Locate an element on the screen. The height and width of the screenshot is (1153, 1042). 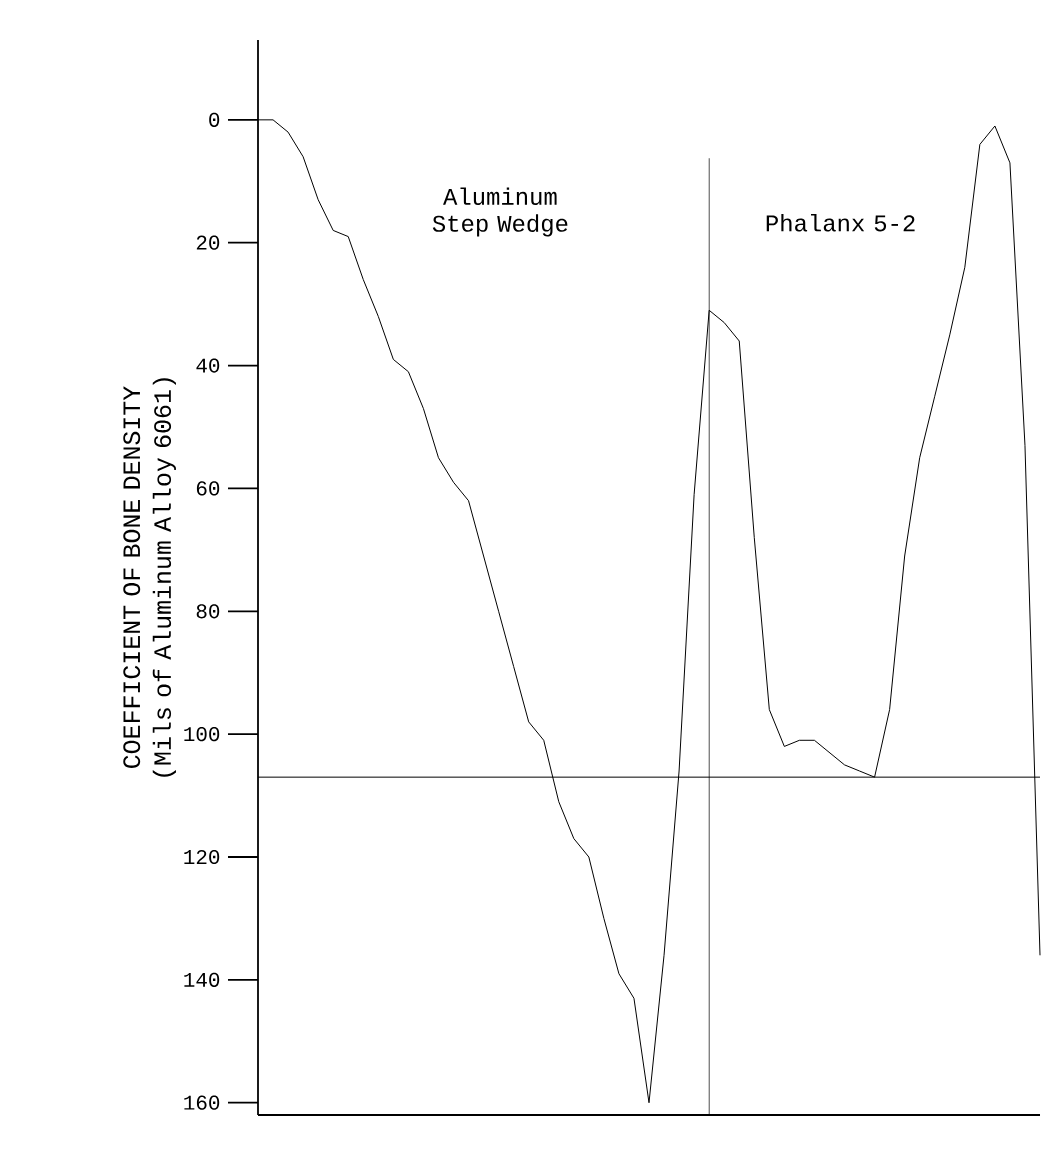
y-tick-label: 20 is located at coordinates (208, 242).